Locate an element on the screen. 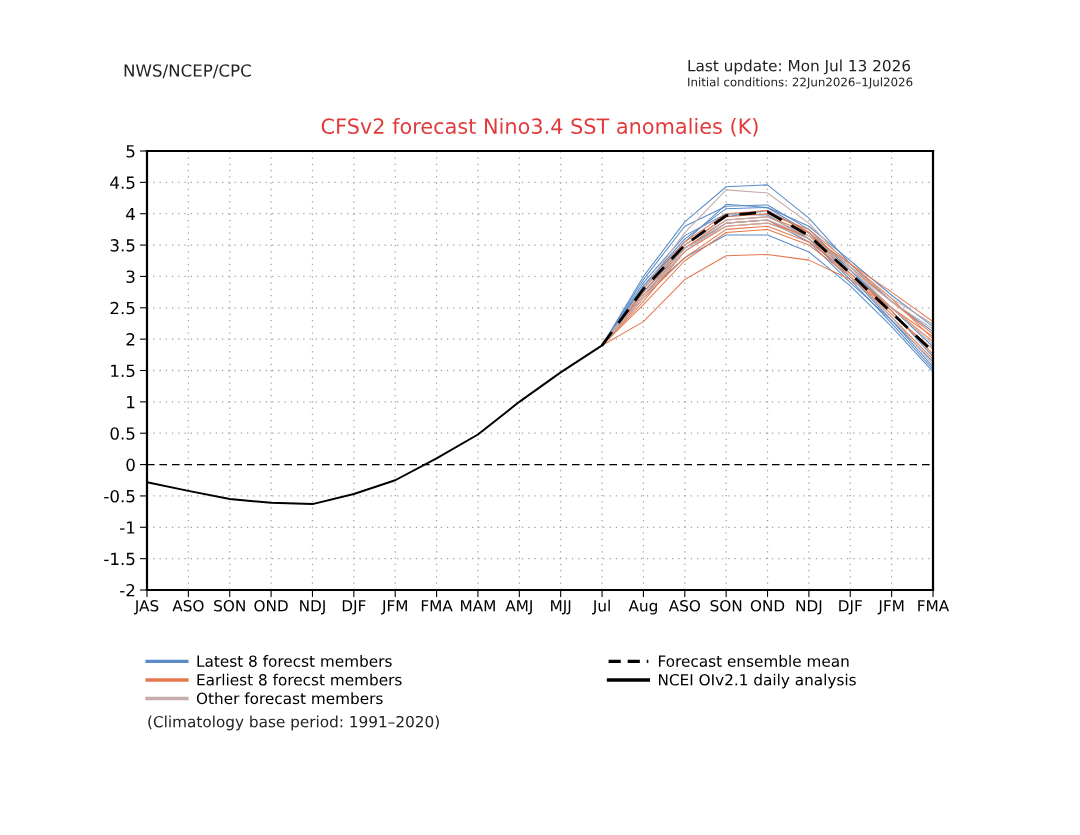  x-tick-label: MJJ is located at coordinates (561, 607).